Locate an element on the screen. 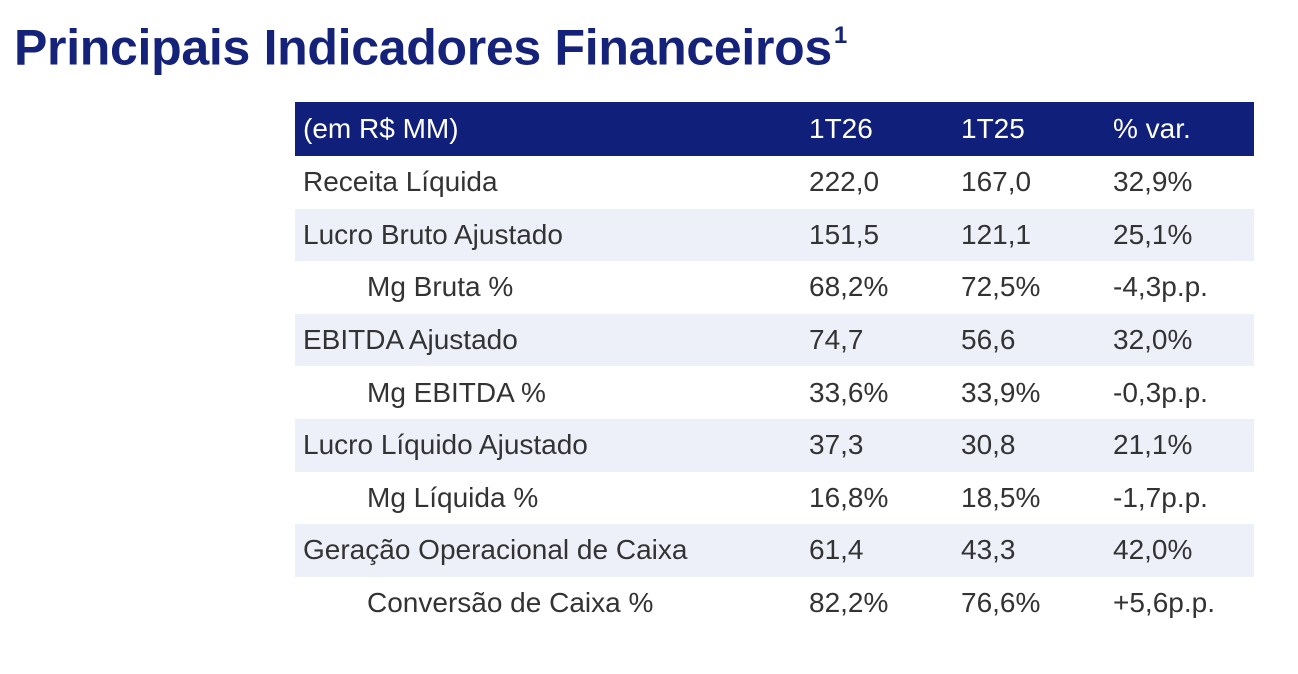 The image size is (1298, 674). row-label: Mg EBITDA % is located at coordinates (456, 392).